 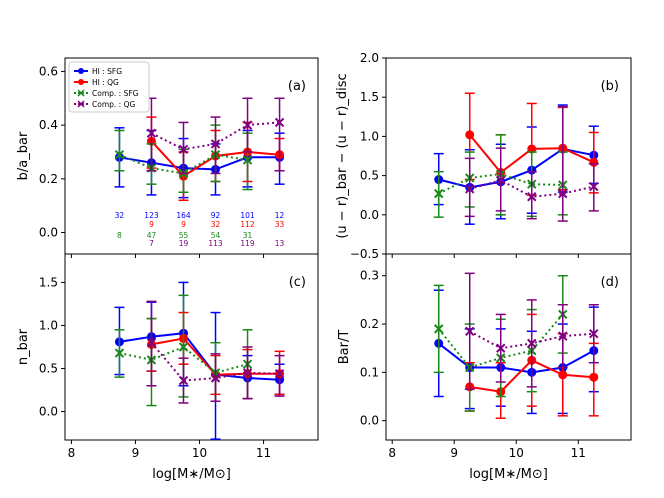 What do you see at coordinates (151, 215) in the screenshot?
I see `count-label: 123` at bounding box center [151, 215].